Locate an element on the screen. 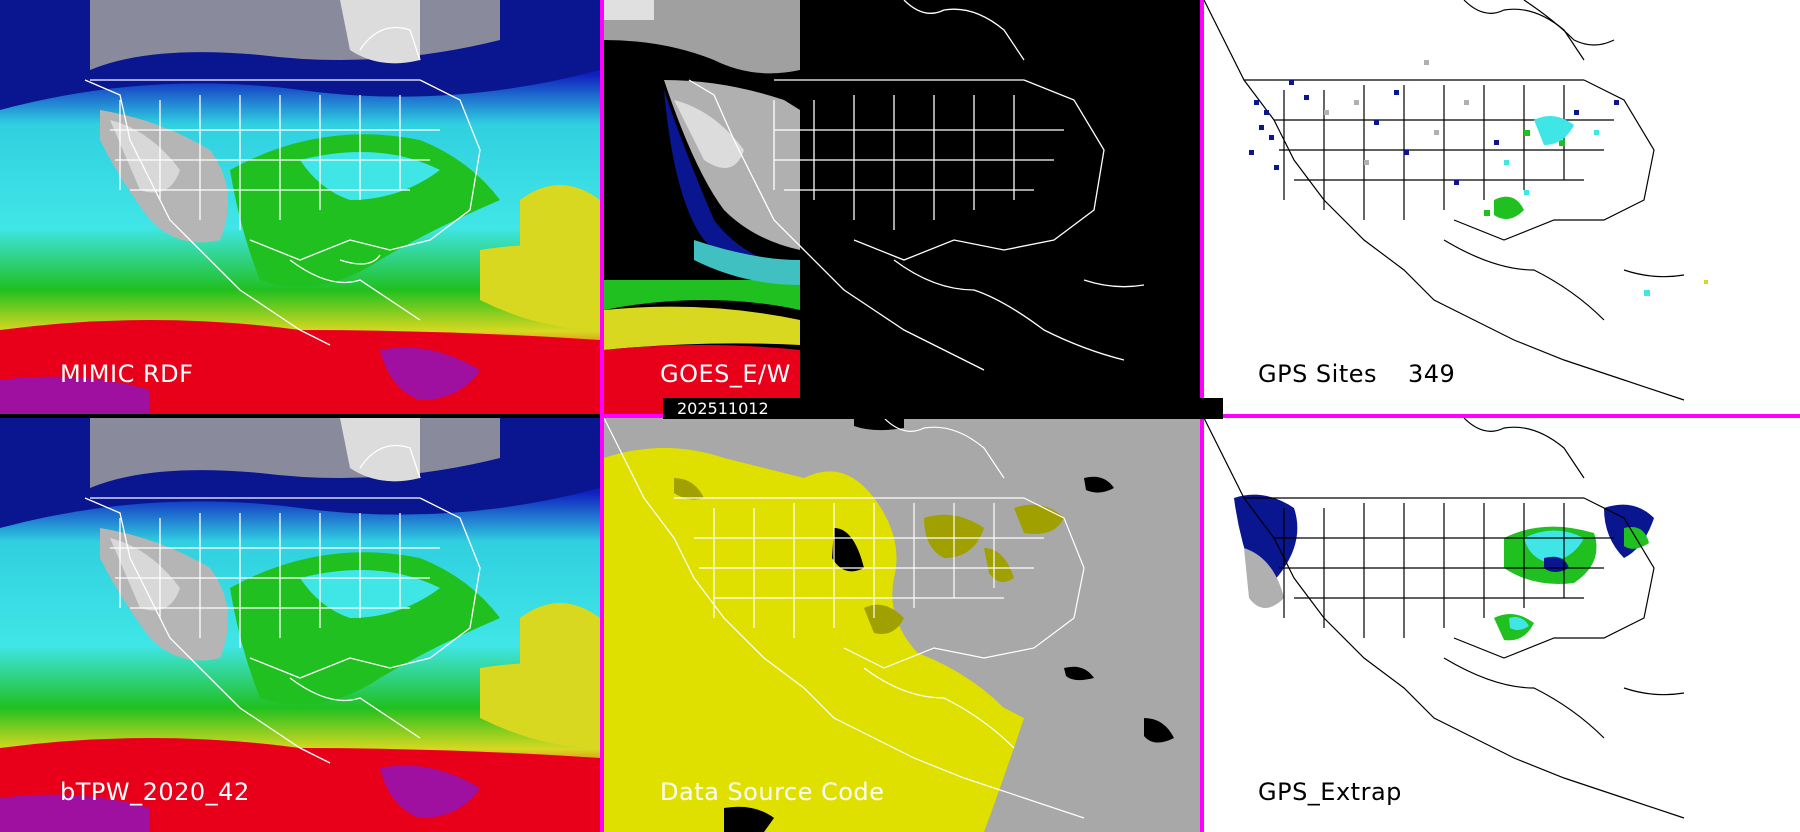 This screenshot has height=832, width=1800. panel-label-gps-extrap: GPS_Extrap is located at coordinates (1330, 792).